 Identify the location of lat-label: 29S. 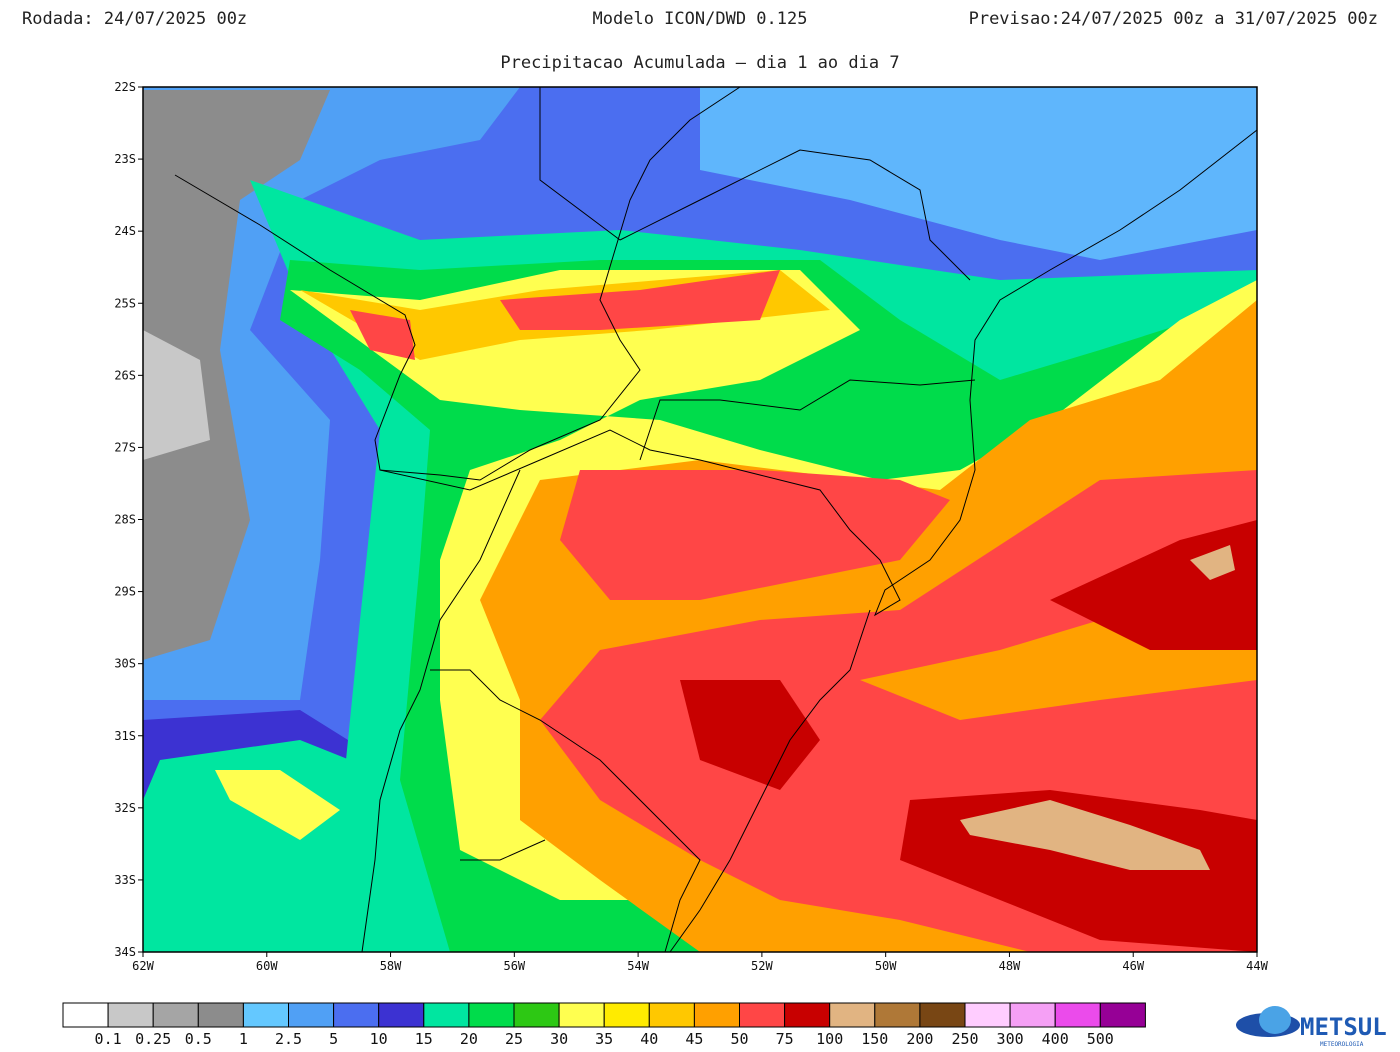
(125, 592).